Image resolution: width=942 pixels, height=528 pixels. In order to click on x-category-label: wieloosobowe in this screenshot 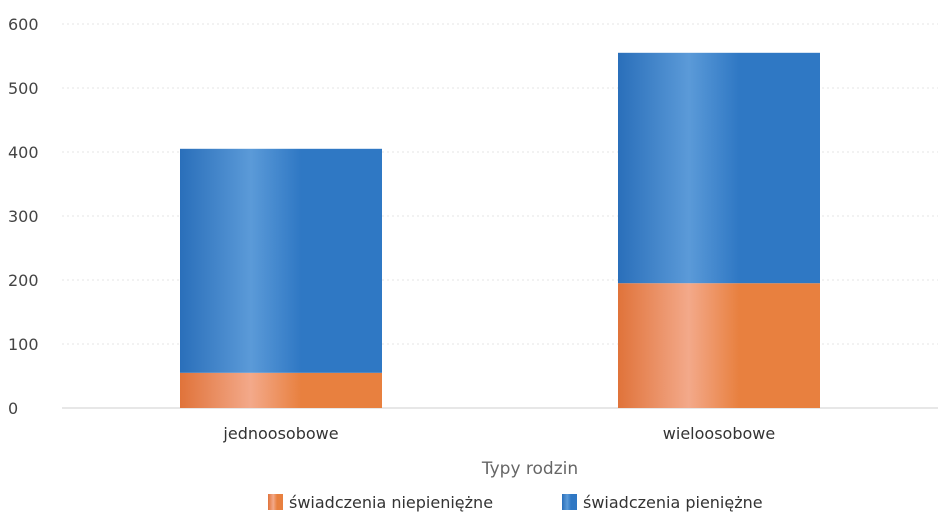, I will do `click(719, 433)`.